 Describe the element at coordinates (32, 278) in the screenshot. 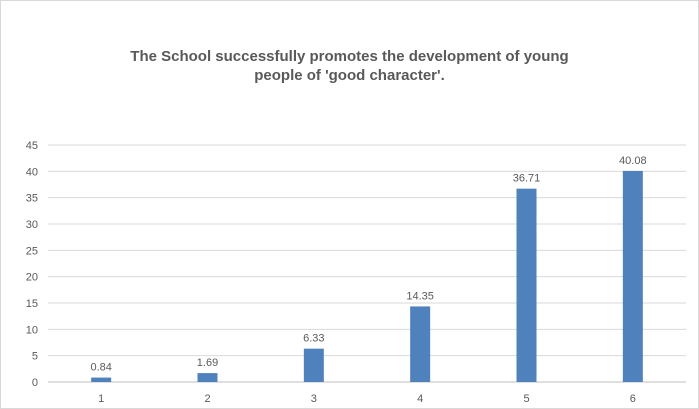

I see `y-tick-label-20: 20` at that location.